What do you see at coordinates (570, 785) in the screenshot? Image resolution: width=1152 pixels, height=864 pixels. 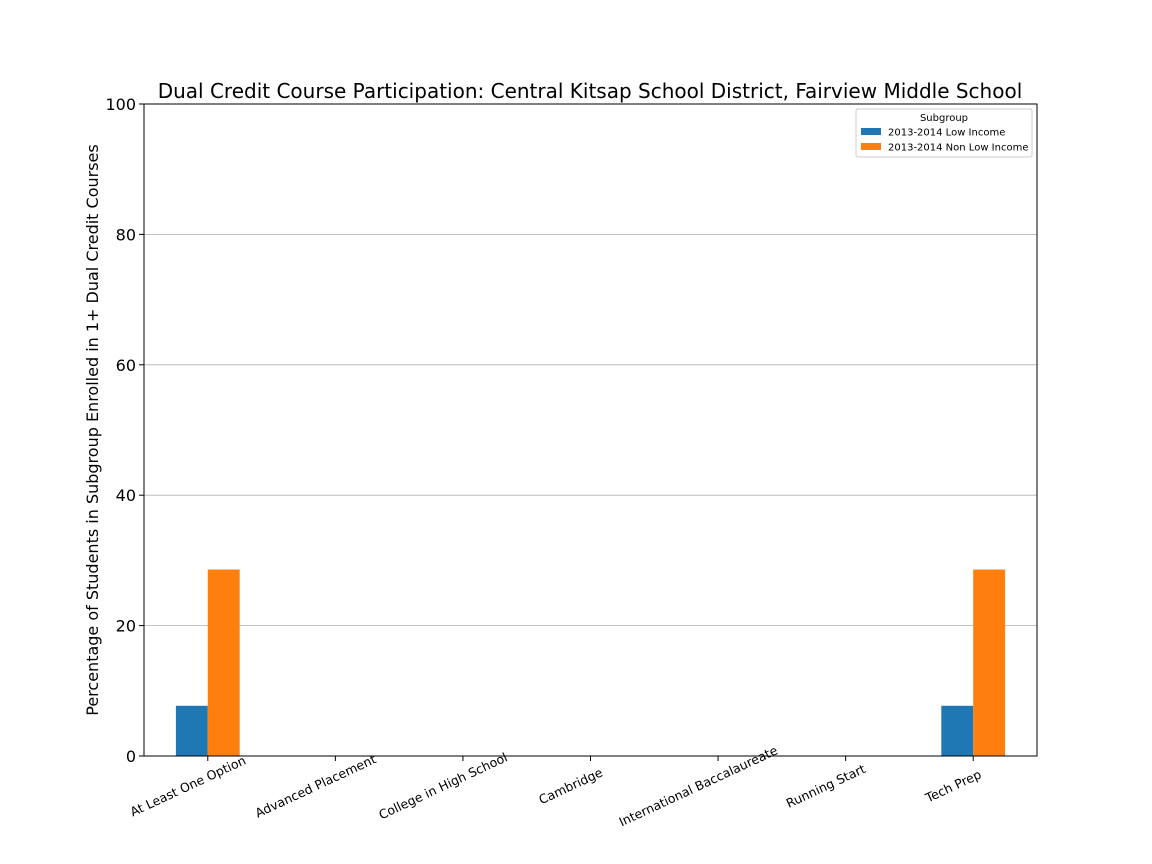 I see `x-tick-label: Cambridge` at bounding box center [570, 785].